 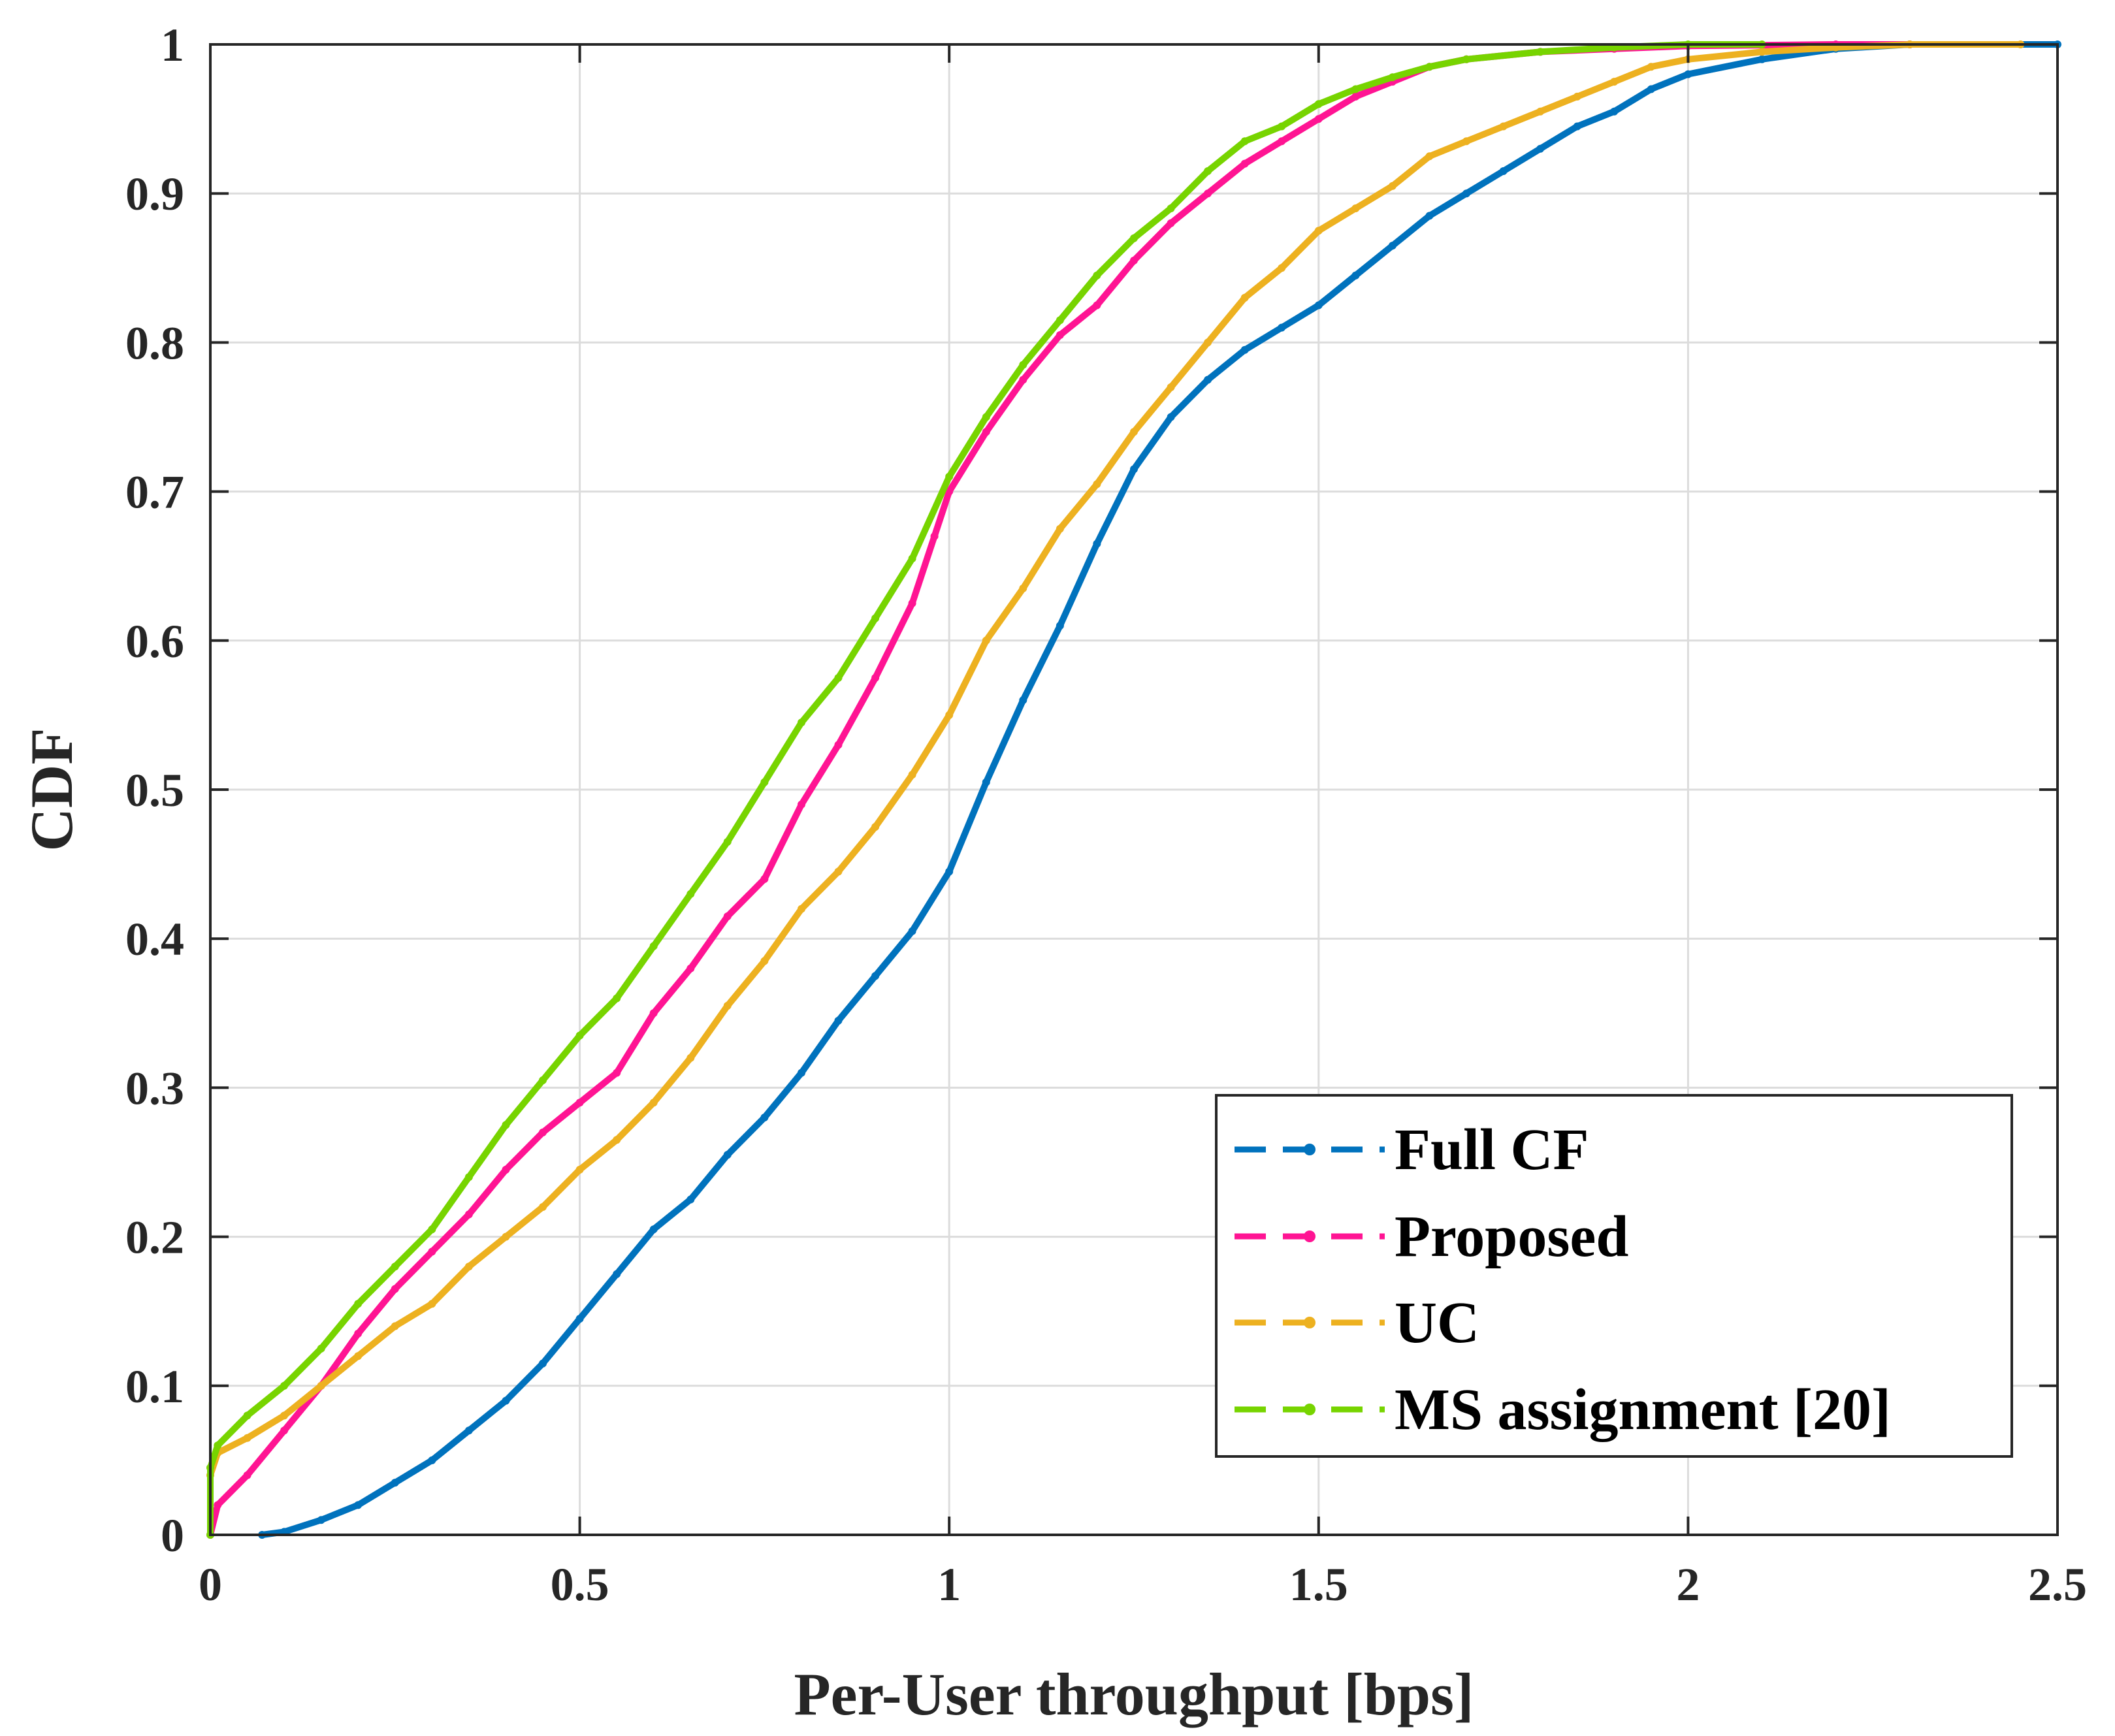 What do you see at coordinates (154, 1238) in the screenshot?
I see `y-tick-label: 0.2` at bounding box center [154, 1238].